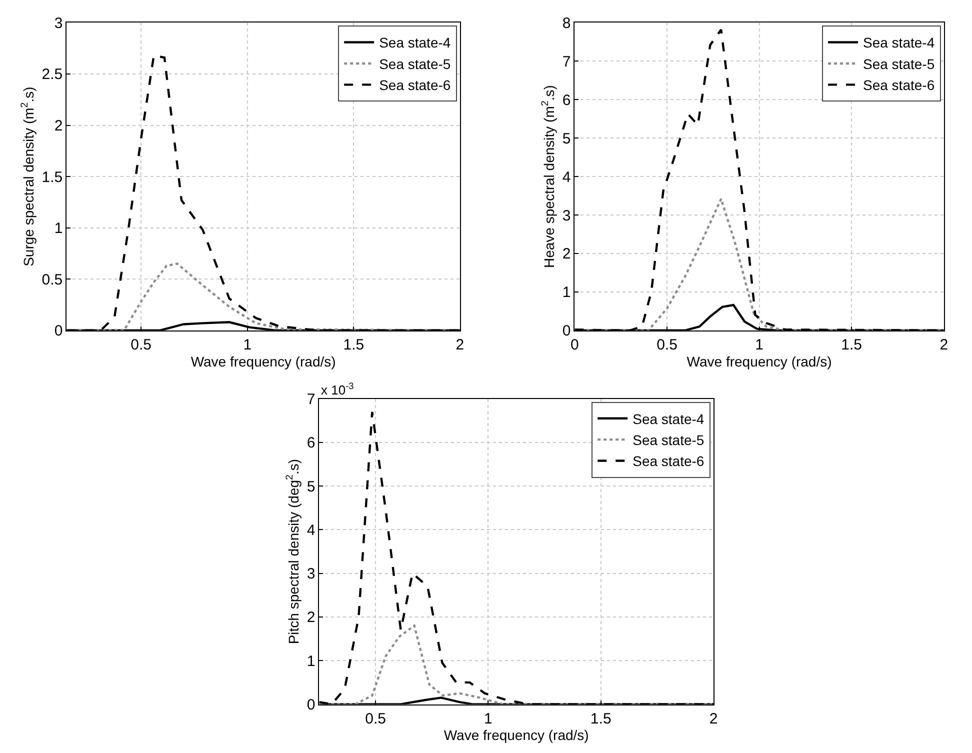  Describe the element at coordinates (516, 664) in the screenshot. I see `line-series` at that location.